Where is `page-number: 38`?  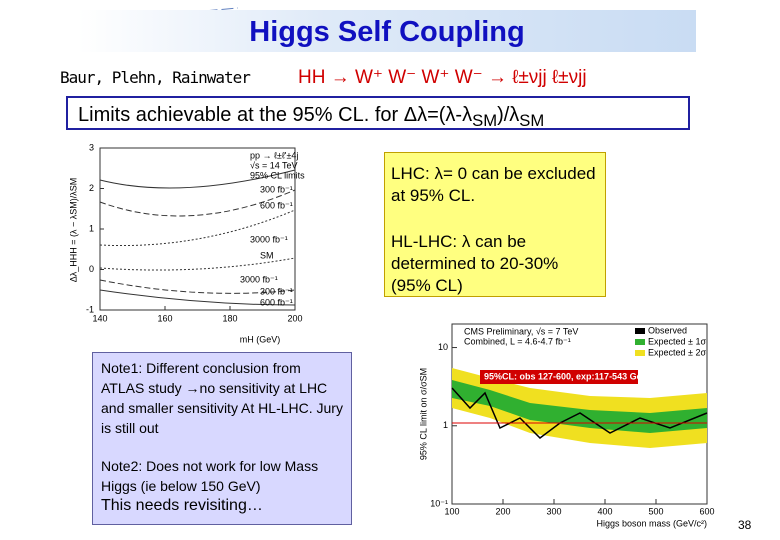 page-number: 38 is located at coordinates (745, 525).